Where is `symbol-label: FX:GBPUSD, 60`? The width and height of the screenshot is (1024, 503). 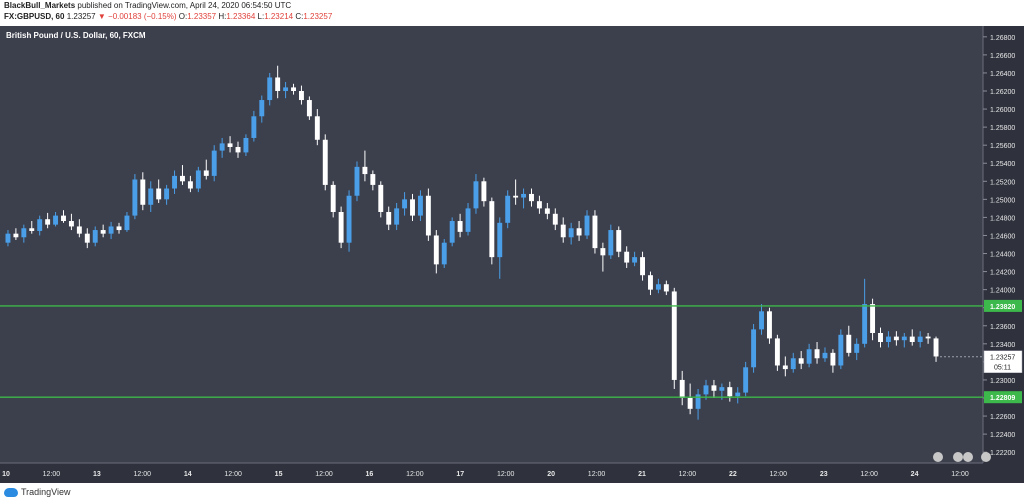
symbol-label: FX:GBPUSD, 60 is located at coordinates (34, 16).